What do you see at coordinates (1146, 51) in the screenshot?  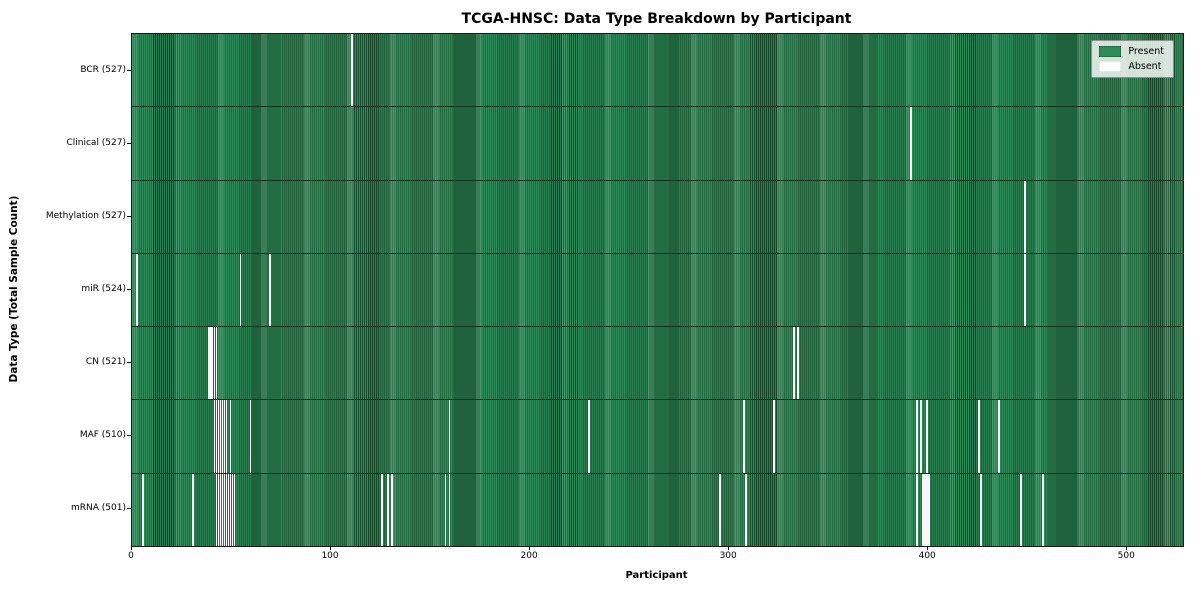 I see `legend-label-present: Present` at bounding box center [1146, 51].